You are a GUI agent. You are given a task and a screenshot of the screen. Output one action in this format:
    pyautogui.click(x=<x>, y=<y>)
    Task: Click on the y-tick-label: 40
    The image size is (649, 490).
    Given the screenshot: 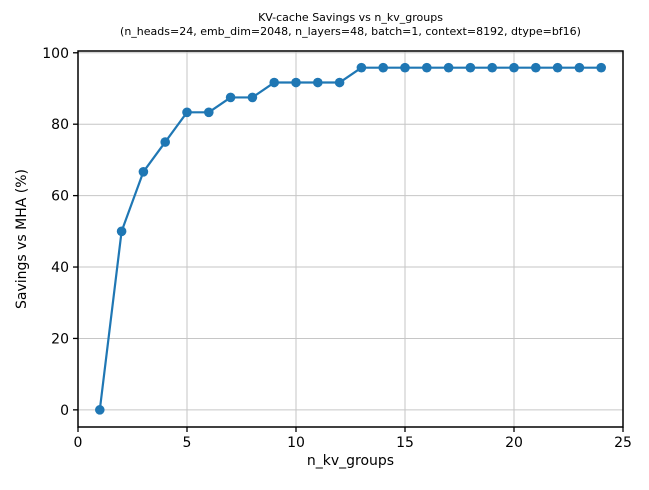 What is the action you would take?
    pyautogui.click(x=60, y=268)
    